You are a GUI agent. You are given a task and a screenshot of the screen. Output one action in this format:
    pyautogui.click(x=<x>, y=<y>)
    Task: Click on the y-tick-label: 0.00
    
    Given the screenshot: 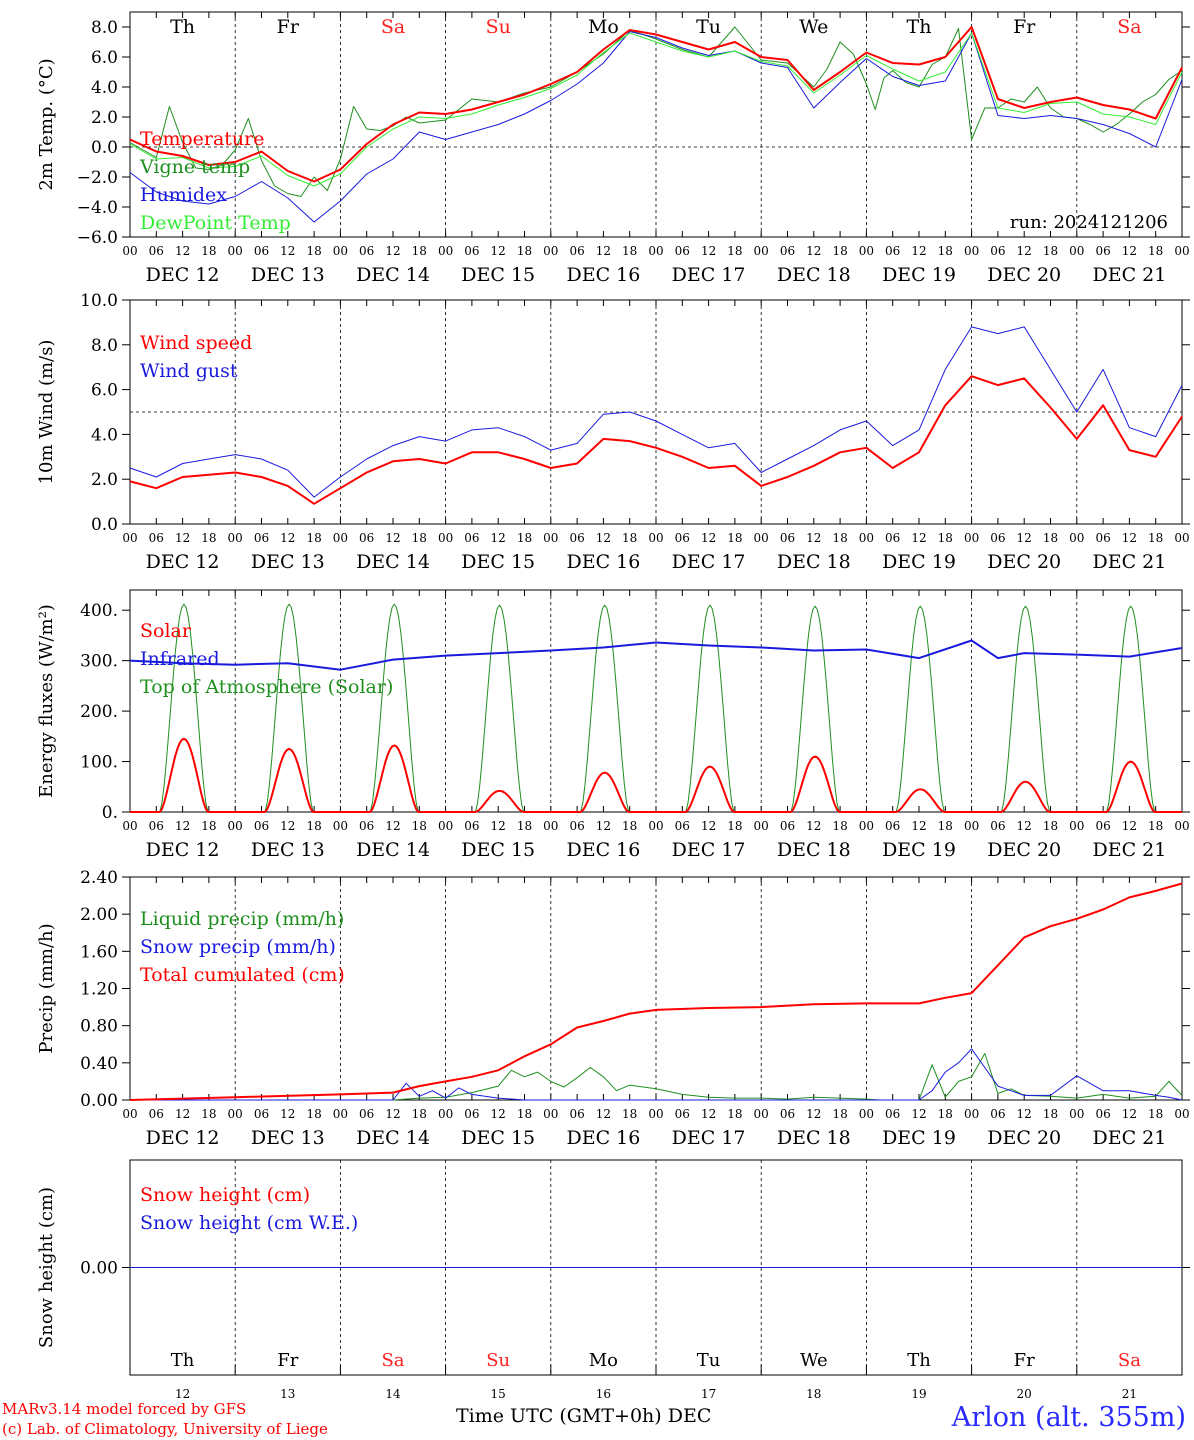 What is the action you would take?
    pyautogui.click(x=99, y=1269)
    